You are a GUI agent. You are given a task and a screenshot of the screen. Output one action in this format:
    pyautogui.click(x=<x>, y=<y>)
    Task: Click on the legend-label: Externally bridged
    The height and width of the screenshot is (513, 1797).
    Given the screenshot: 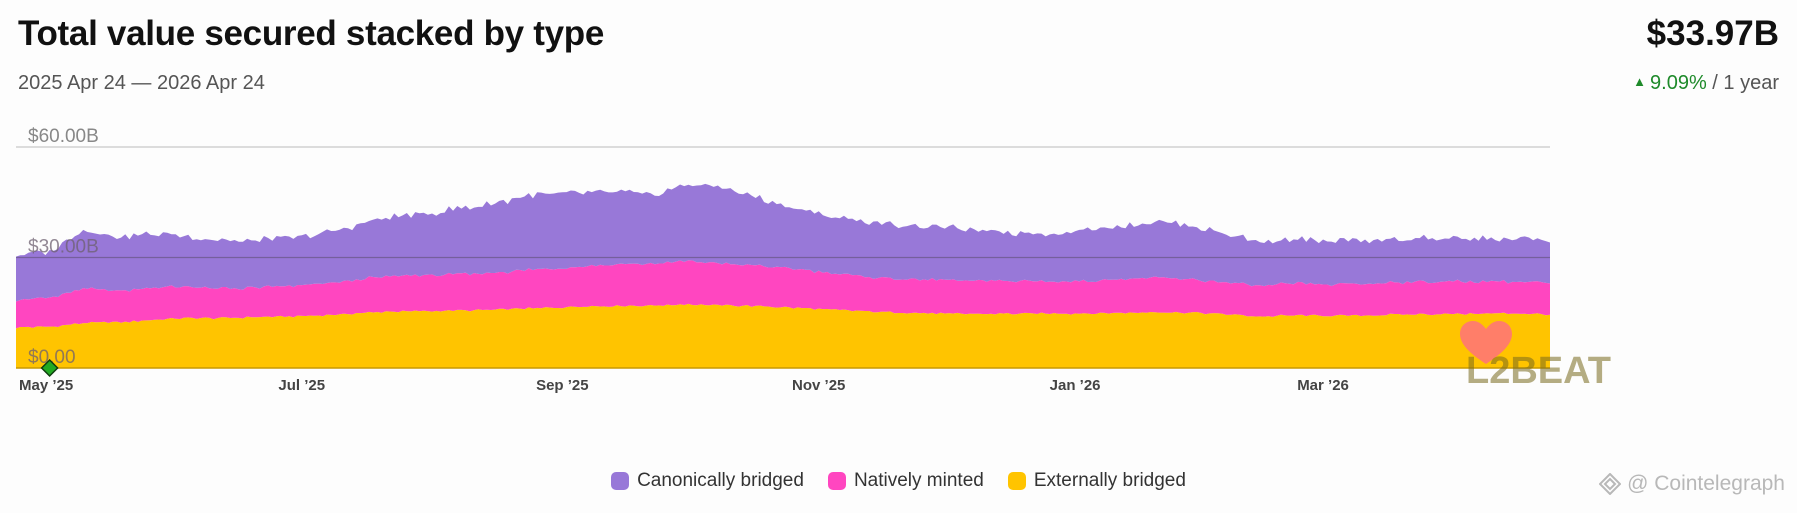 What is the action you would take?
    pyautogui.click(x=1109, y=480)
    